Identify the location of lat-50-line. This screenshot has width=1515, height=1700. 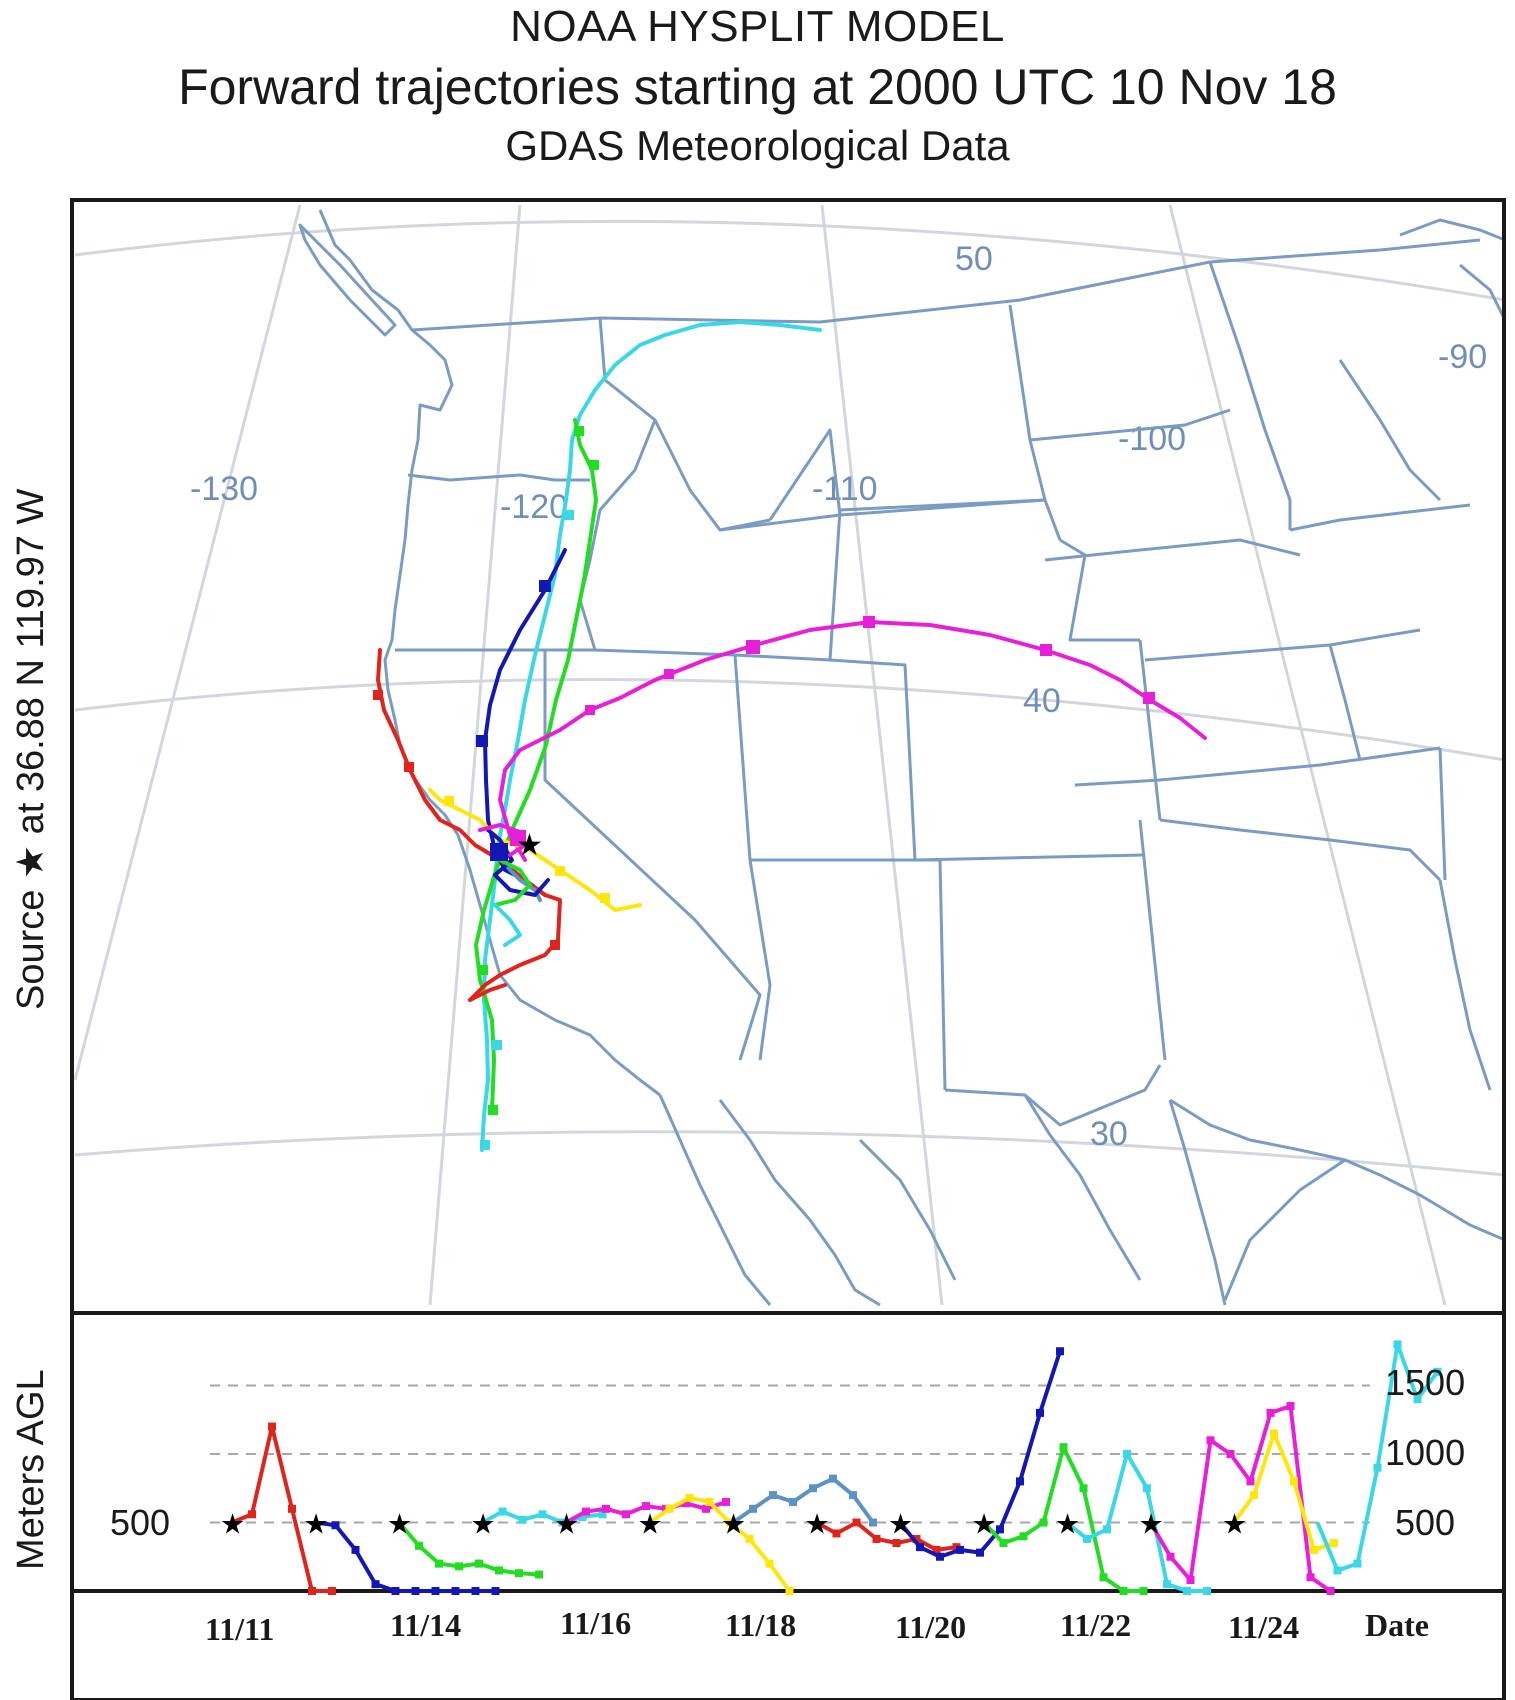
(790, 260).